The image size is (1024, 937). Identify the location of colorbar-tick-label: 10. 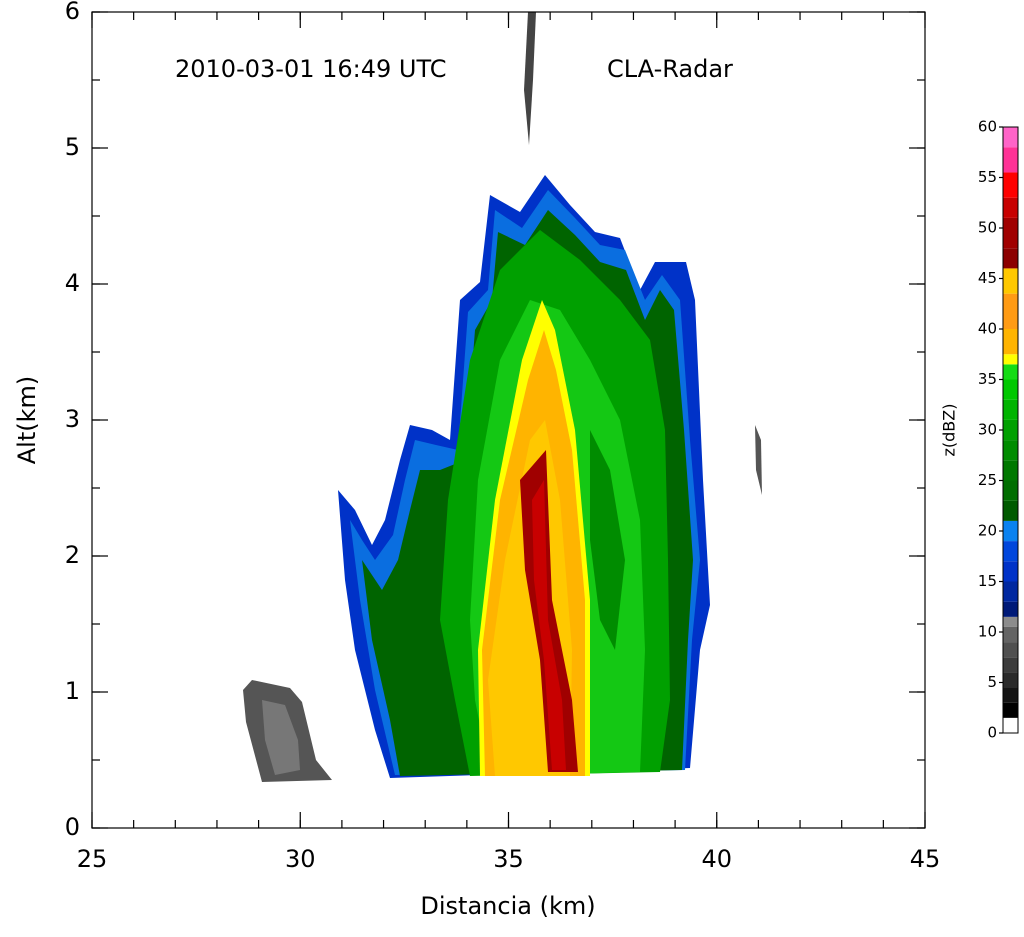
(987, 632).